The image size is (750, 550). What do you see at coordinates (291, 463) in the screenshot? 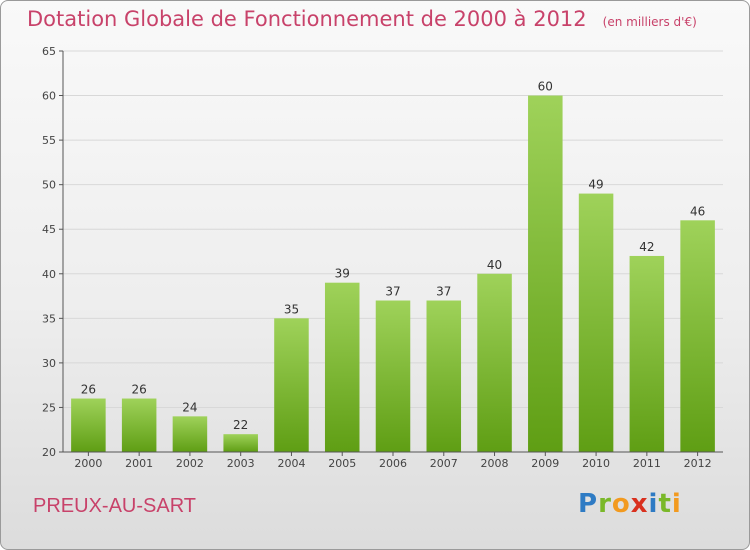
I see `x-tick-label: 2004` at bounding box center [291, 463].